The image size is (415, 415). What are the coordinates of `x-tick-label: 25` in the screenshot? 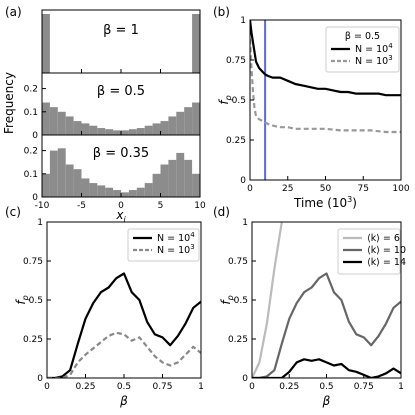 It's located at (287, 189).